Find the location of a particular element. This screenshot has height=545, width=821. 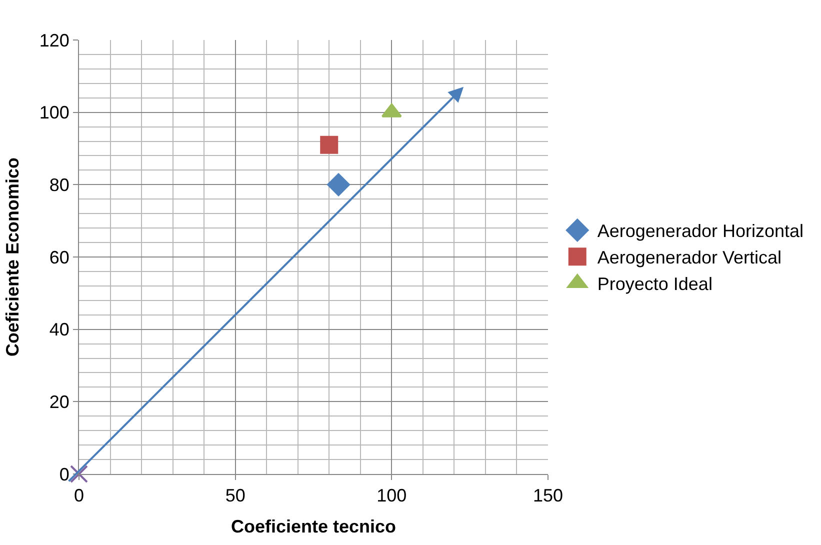

y-tick-label: 0 is located at coordinates (64, 474).